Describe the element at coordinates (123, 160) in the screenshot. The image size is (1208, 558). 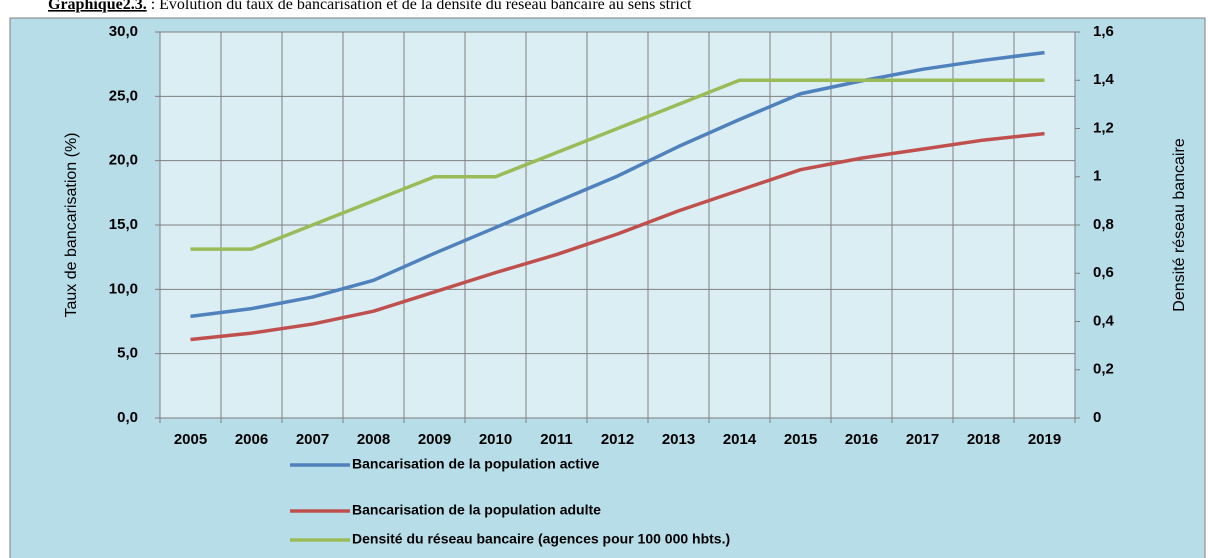
I see `y-tick-label: 20,0` at that location.